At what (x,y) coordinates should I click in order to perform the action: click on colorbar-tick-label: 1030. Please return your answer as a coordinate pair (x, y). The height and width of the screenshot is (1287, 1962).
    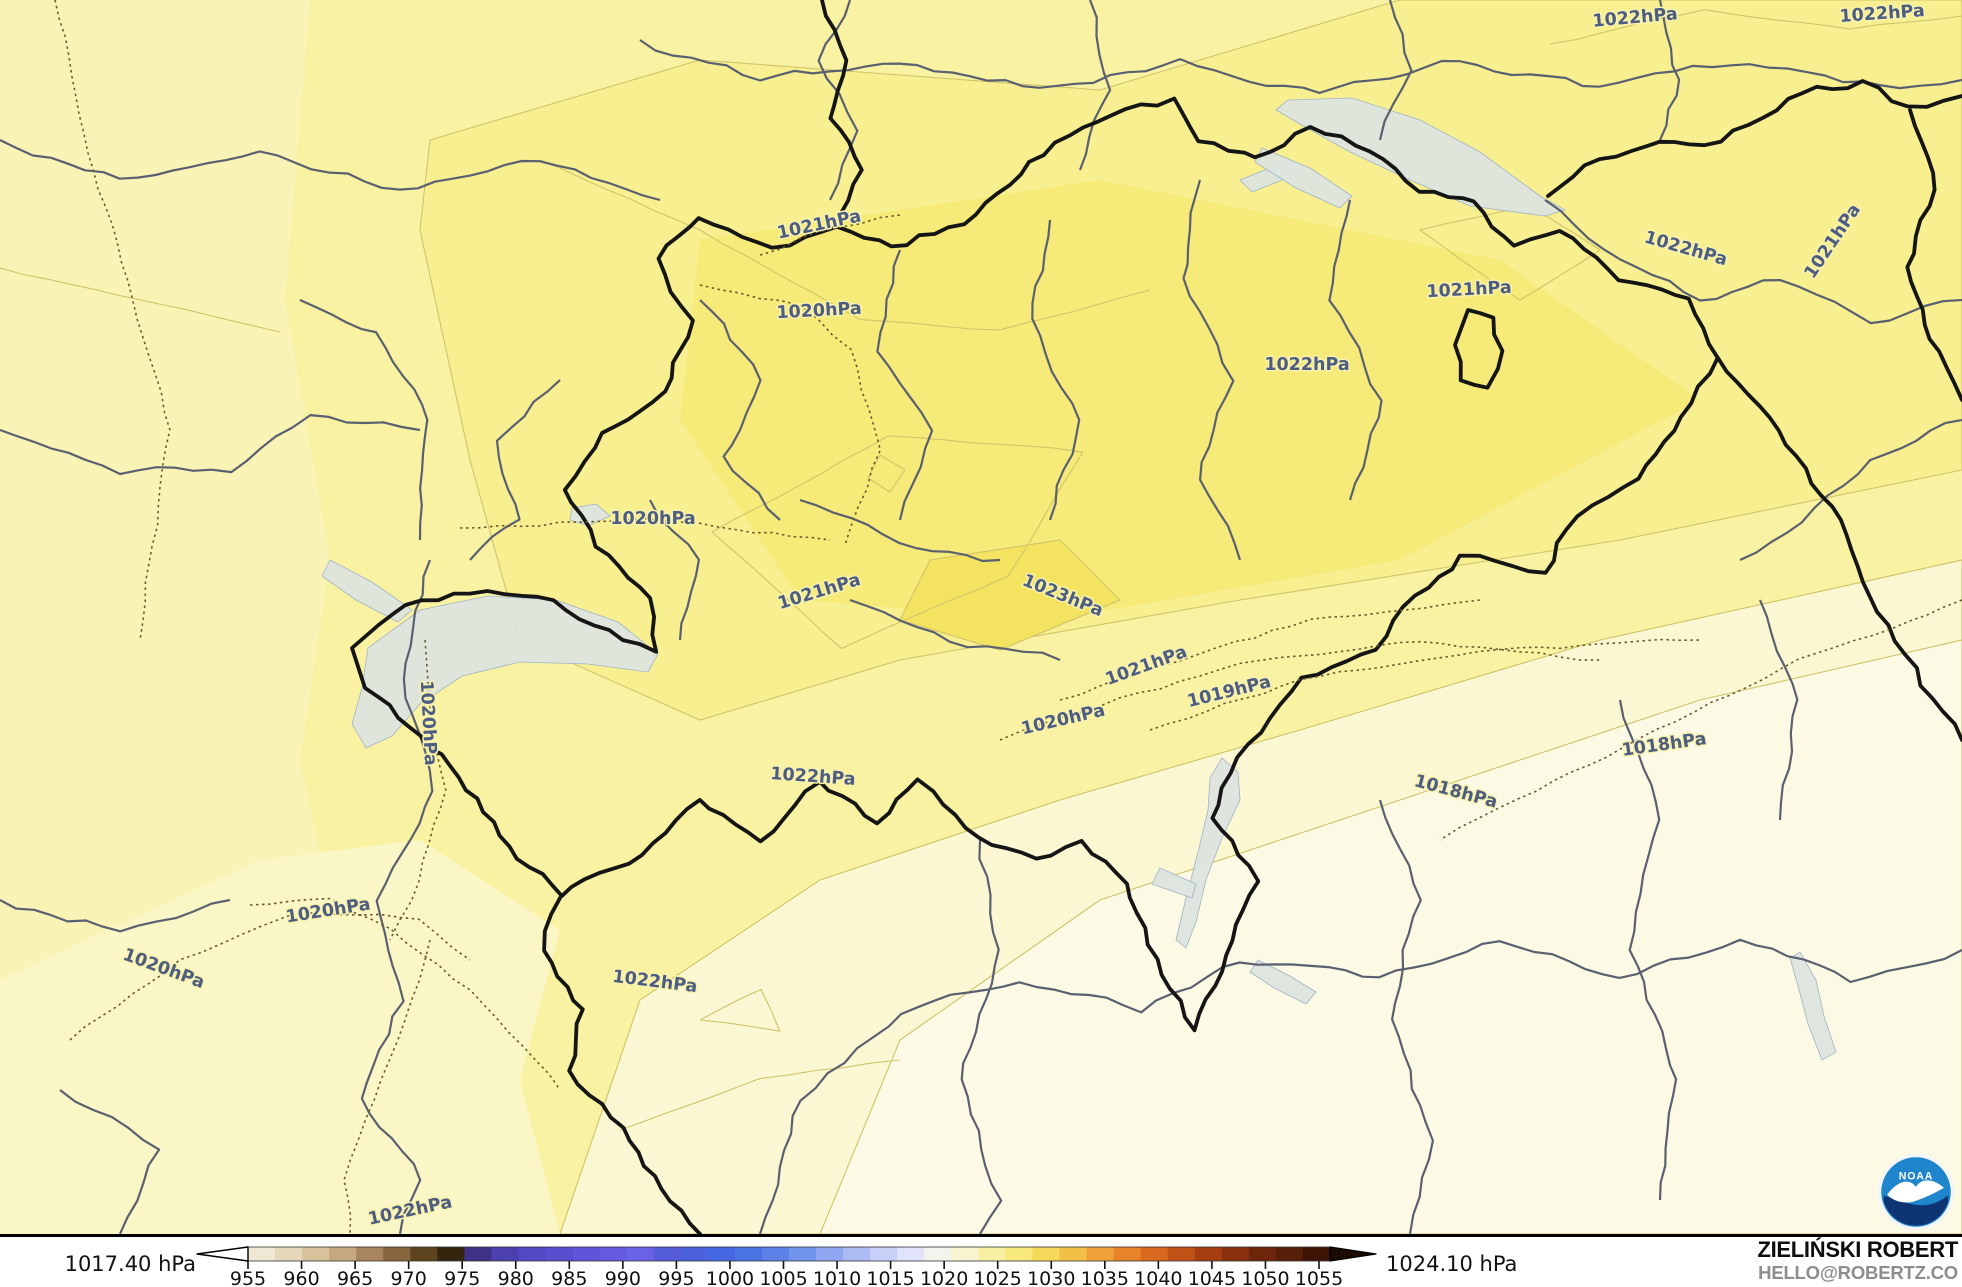
    Looking at the image, I should click on (1051, 1277).